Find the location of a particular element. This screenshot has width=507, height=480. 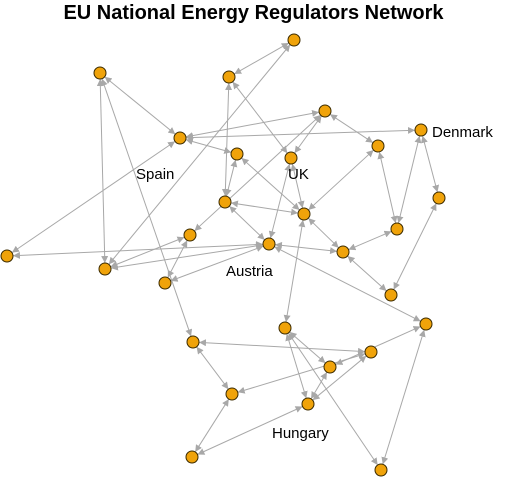

label-denmark: Denmark is located at coordinates (462, 132).